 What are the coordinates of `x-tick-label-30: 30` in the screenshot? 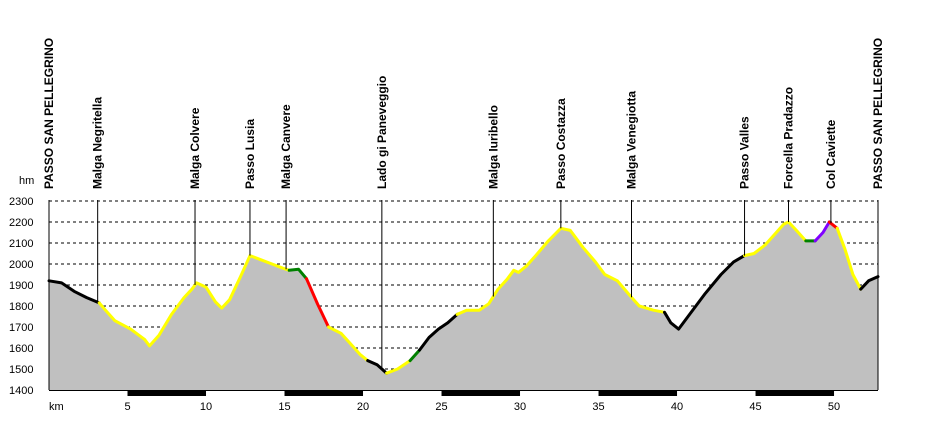 It's located at (520, 407).